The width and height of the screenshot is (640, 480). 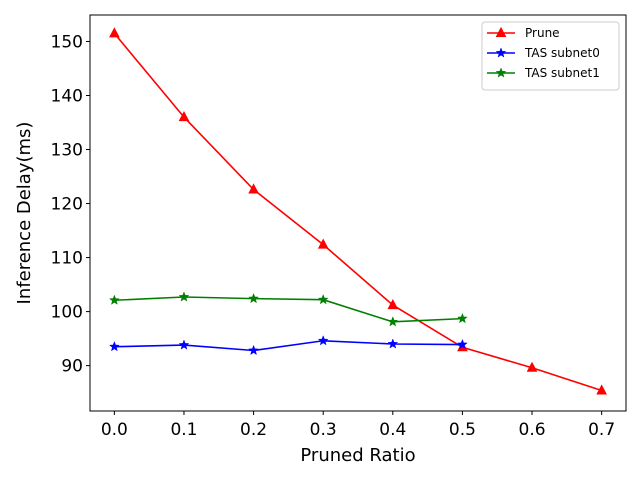 I want to click on legend-frame, so click(x=550, y=56).